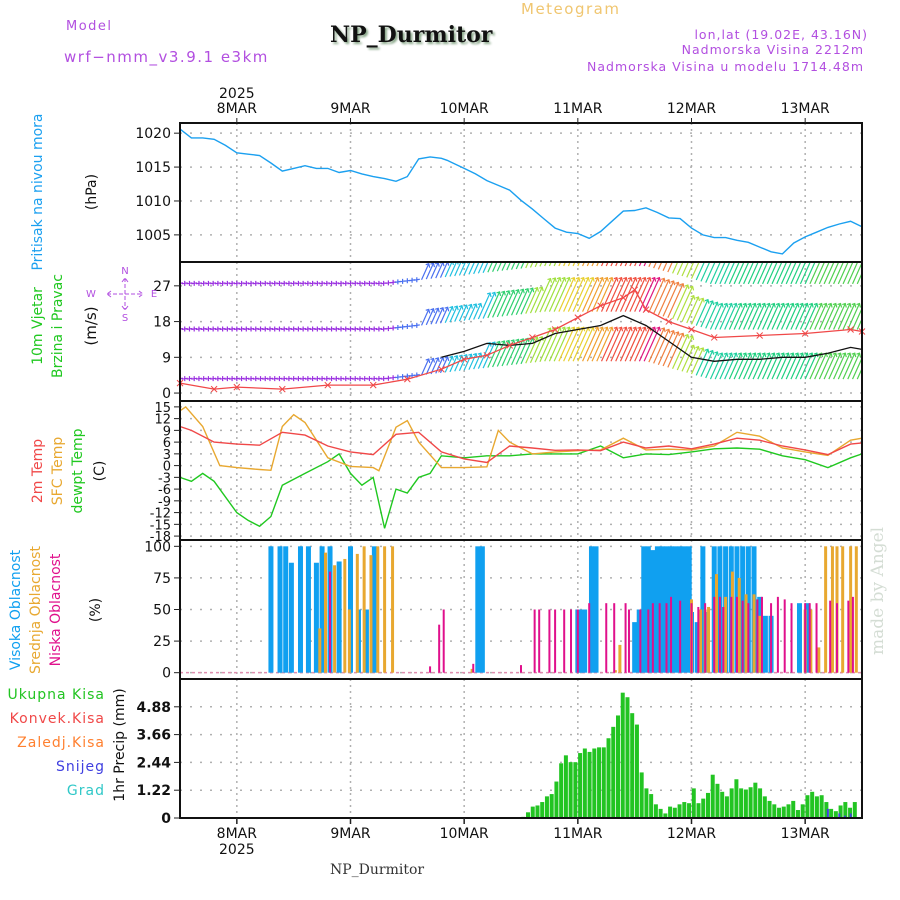 The image size is (900, 900). I want to click on bottom-day-label: 9MAR, so click(350, 834).